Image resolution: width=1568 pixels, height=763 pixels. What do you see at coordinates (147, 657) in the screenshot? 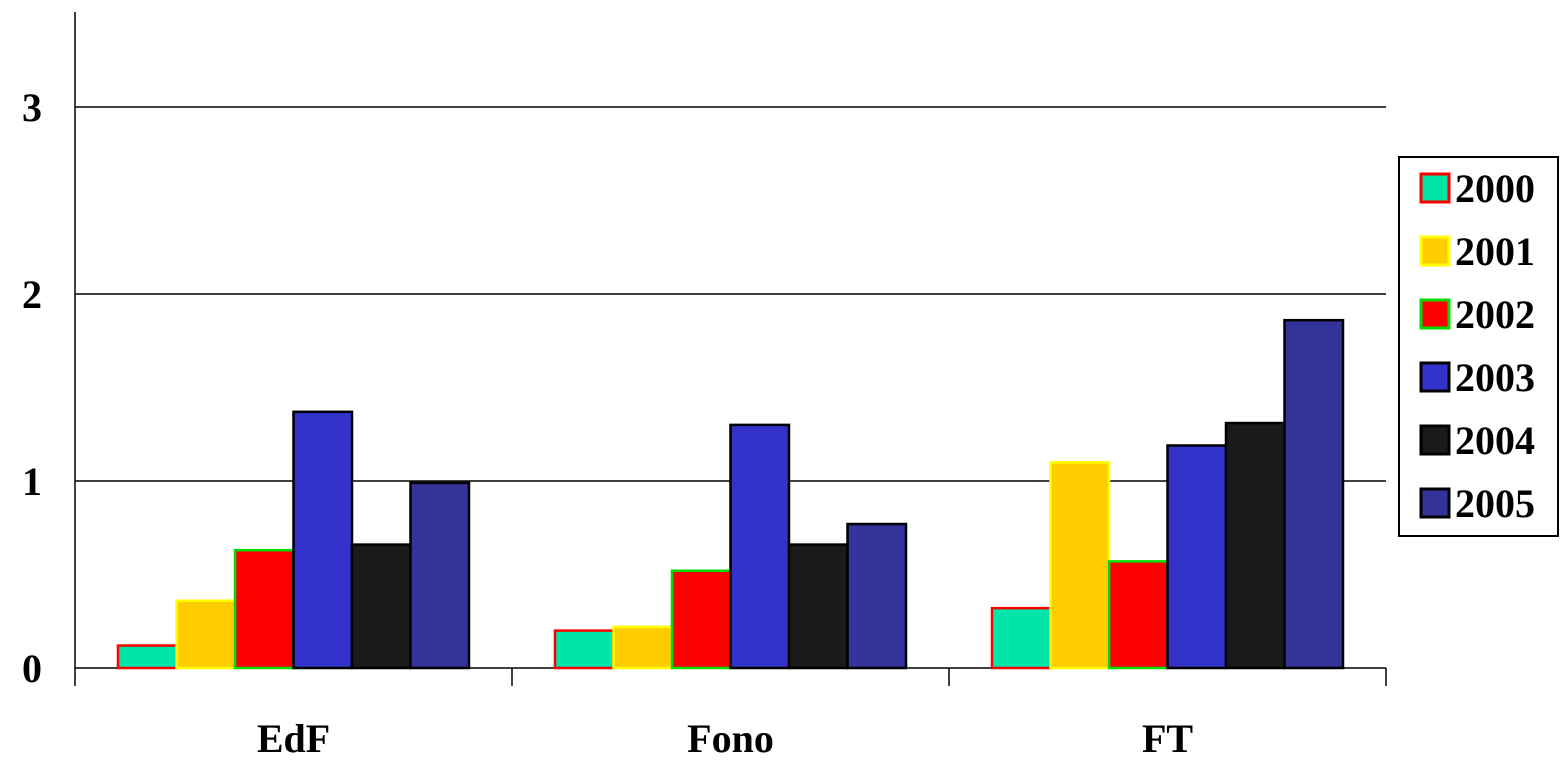
I see `bar-edf-2000` at bounding box center [147, 657].